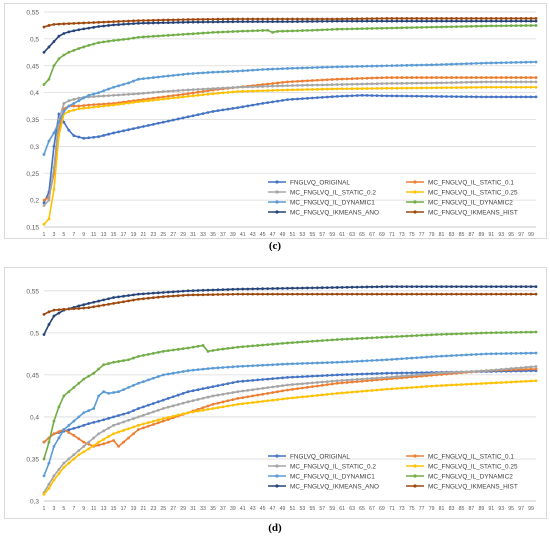  Describe the element at coordinates (34, 93) in the screenshot. I see `y-tick-label: 0,4` at that location.